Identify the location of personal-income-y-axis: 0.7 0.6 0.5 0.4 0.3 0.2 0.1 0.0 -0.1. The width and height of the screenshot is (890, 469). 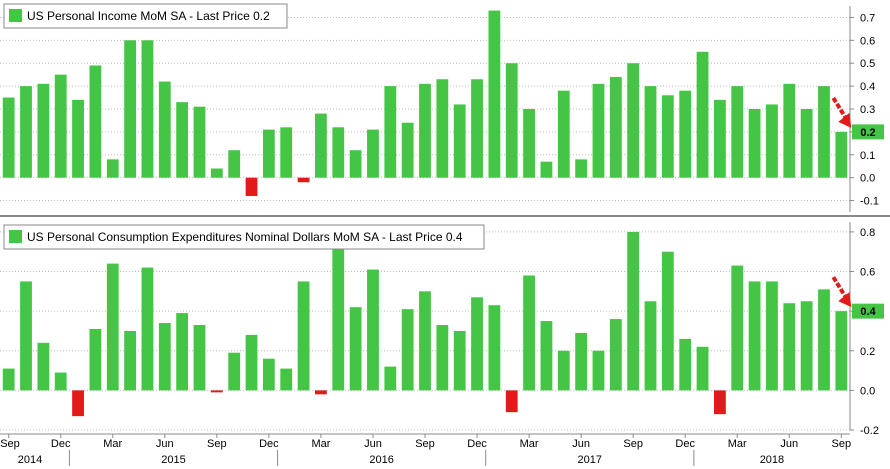
(864, 109).